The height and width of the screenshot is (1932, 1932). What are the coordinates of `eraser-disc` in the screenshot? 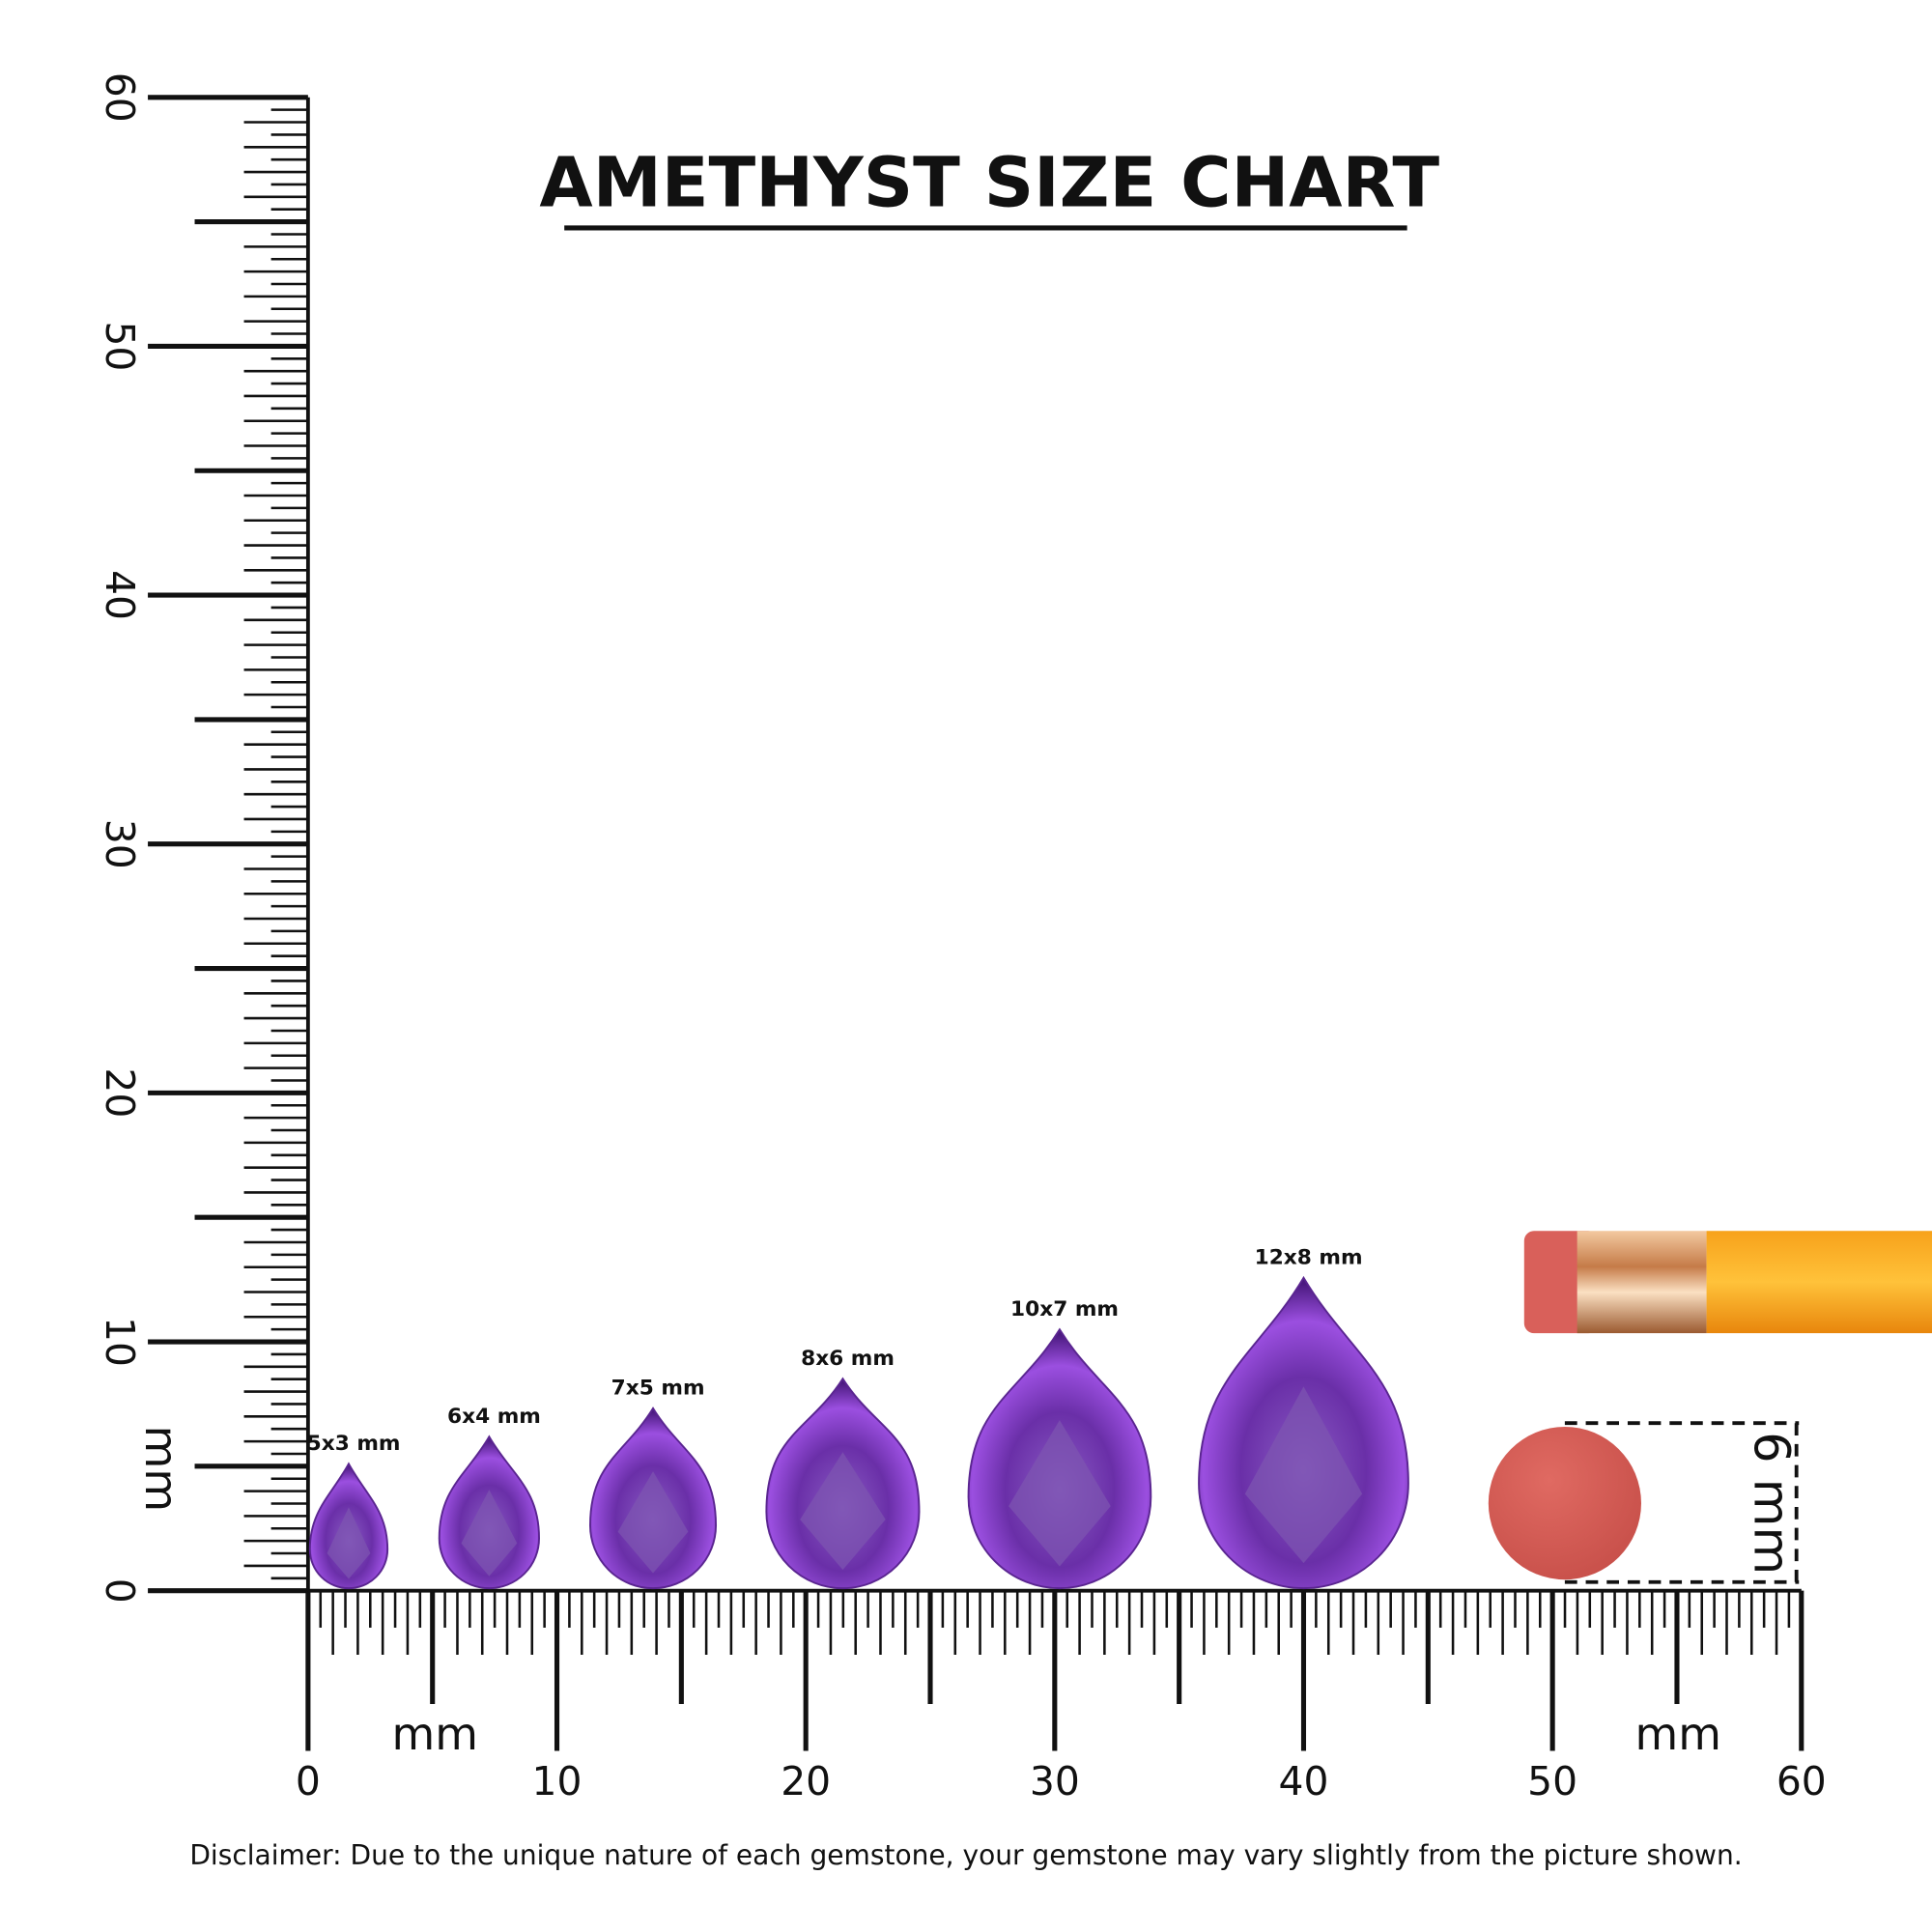 It's located at (1564, 1503).